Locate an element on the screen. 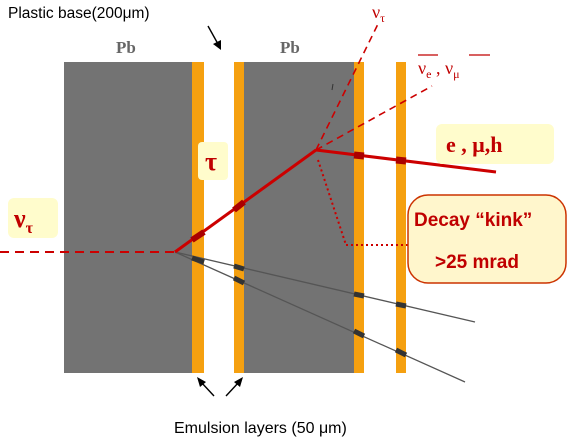  emulsion-arrowhead-right is located at coordinates (238, 382).